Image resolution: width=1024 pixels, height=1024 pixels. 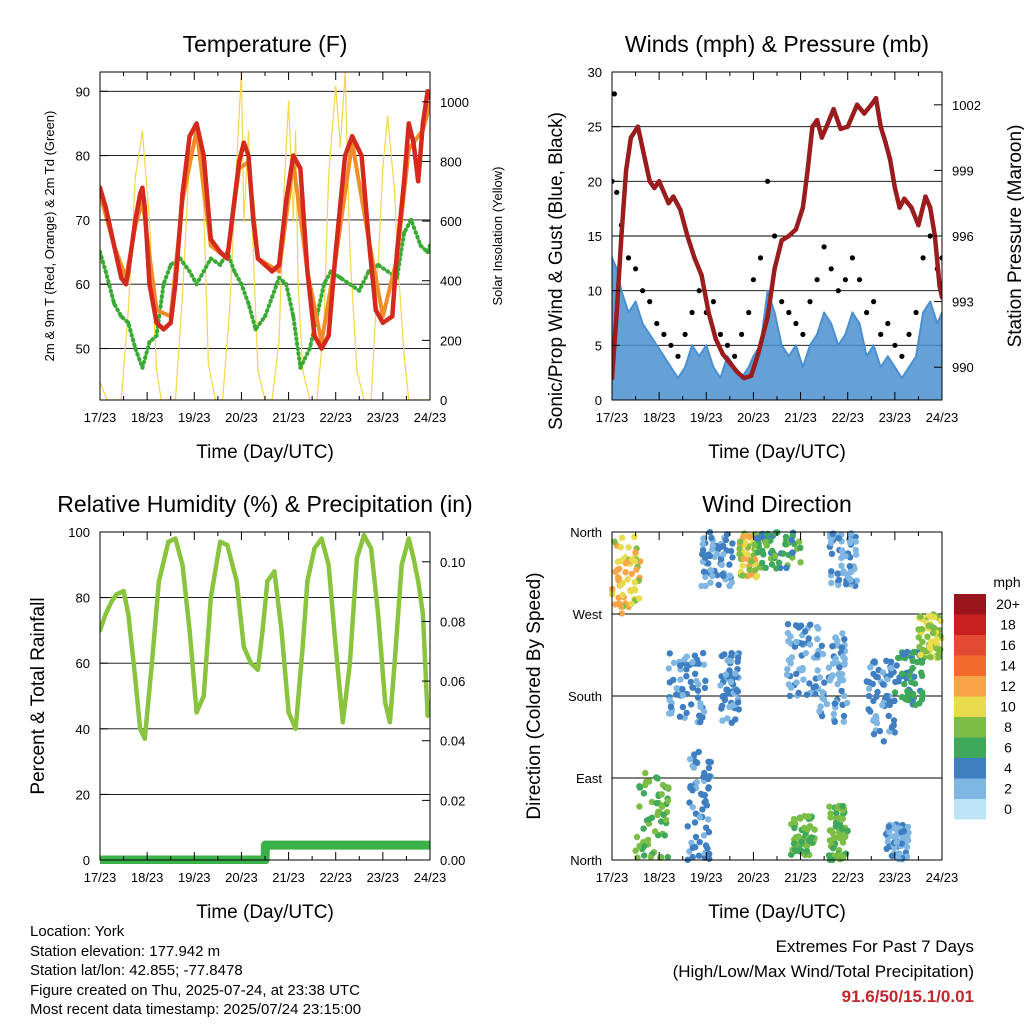 I want to click on extremes-values: 91.6/50/15.1/0.01, so click(x=907, y=996).